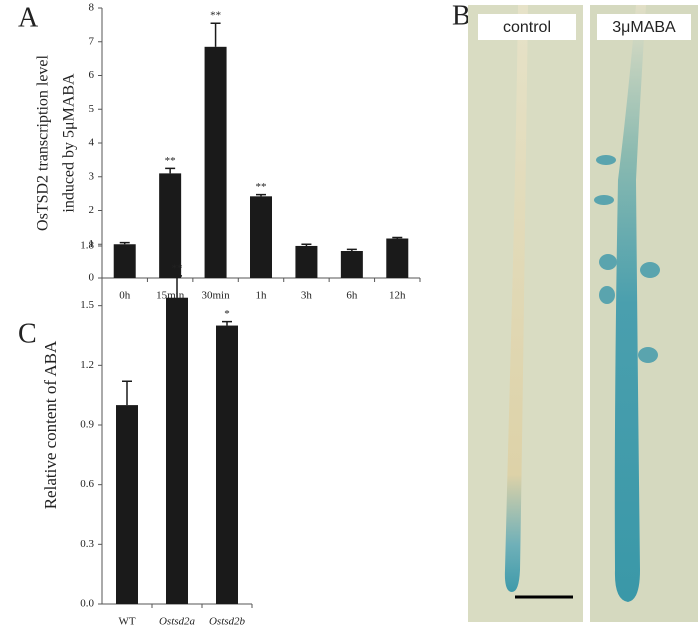 The width and height of the screenshot is (700, 629). What do you see at coordinates (461, 15) in the screenshot?
I see `panel-label: B` at bounding box center [461, 15].